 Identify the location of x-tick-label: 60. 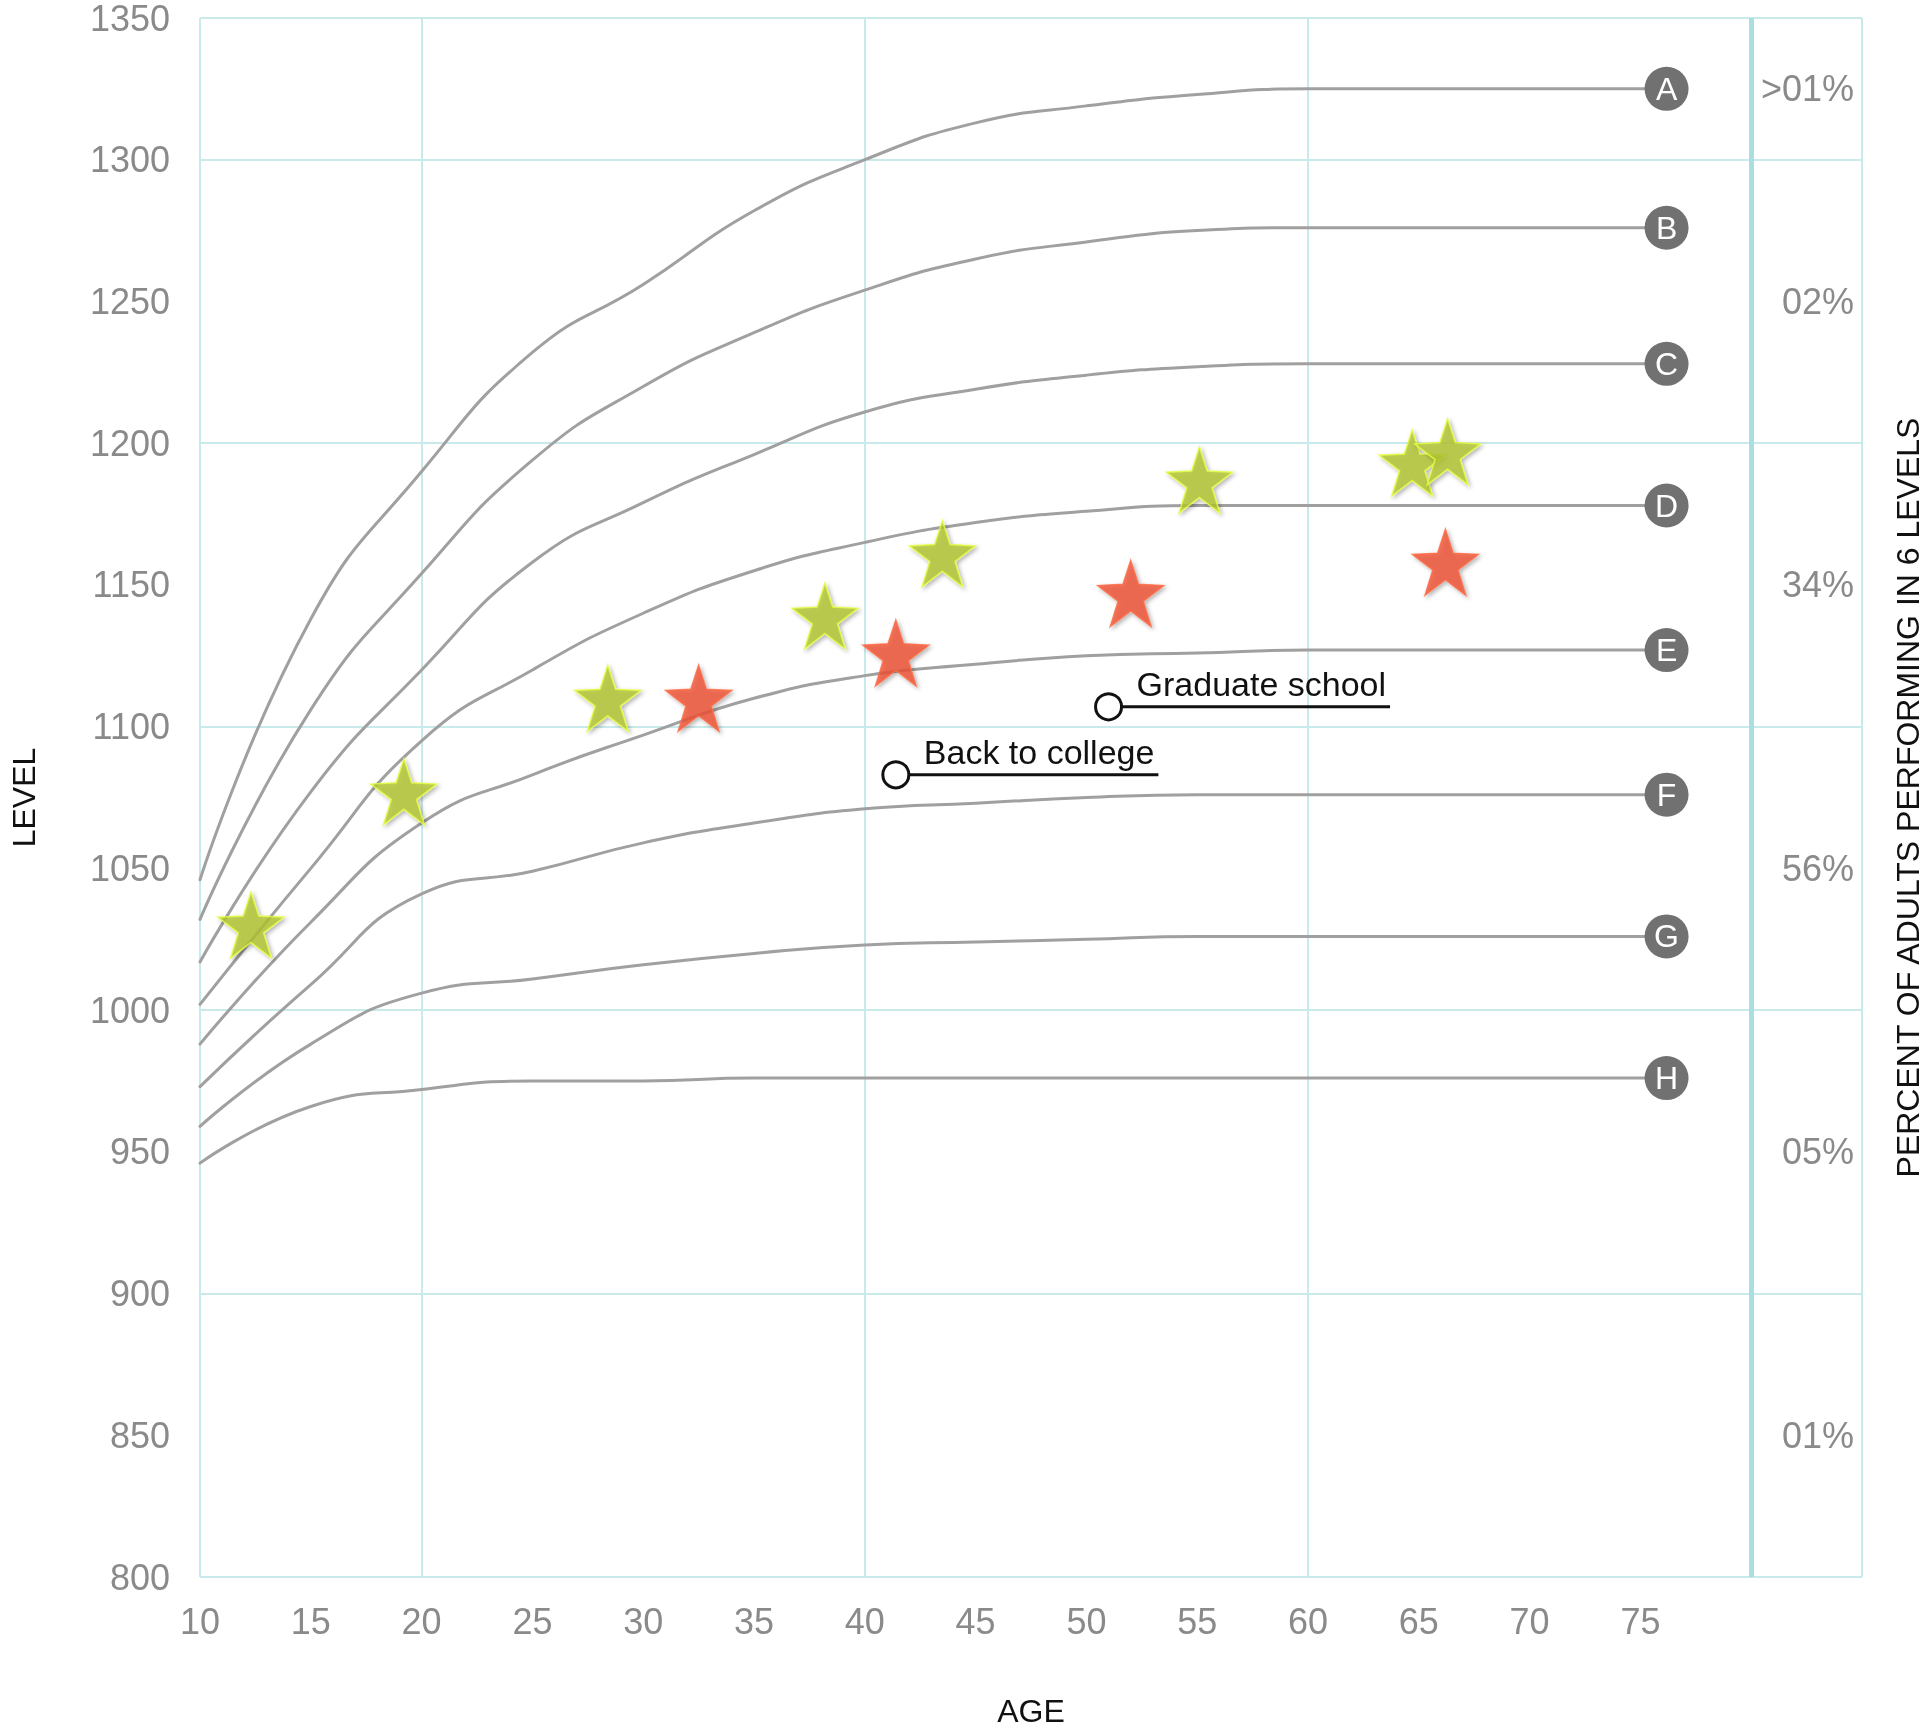
(1308, 1621).